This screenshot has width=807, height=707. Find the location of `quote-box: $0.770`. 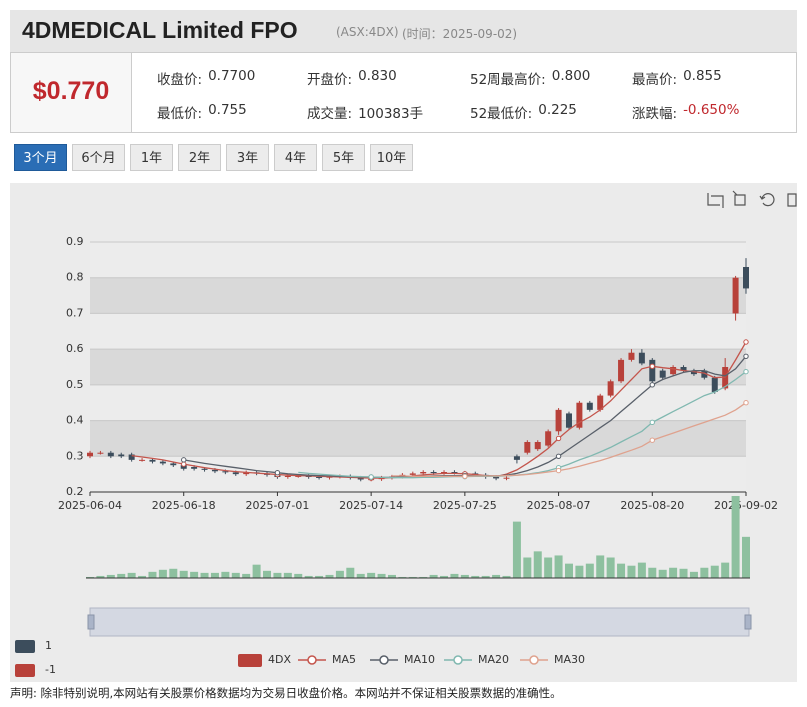

quote-box: $0.770 is located at coordinates (403, 92).